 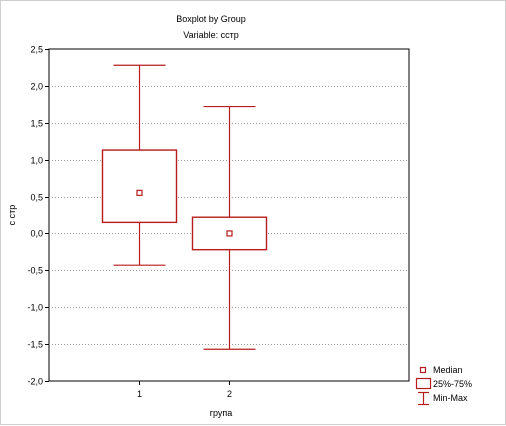 What do you see at coordinates (36, 198) in the screenshot?
I see `y-tick-label: 0,5` at bounding box center [36, 198].